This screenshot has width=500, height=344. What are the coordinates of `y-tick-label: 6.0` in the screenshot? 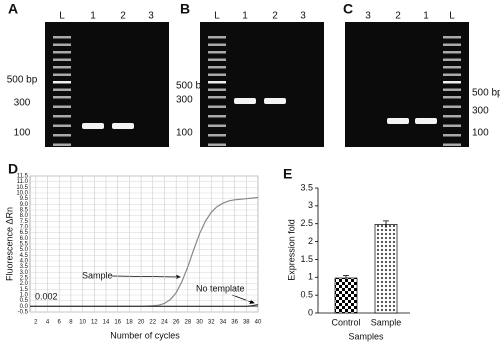 It's located at (24, 239).